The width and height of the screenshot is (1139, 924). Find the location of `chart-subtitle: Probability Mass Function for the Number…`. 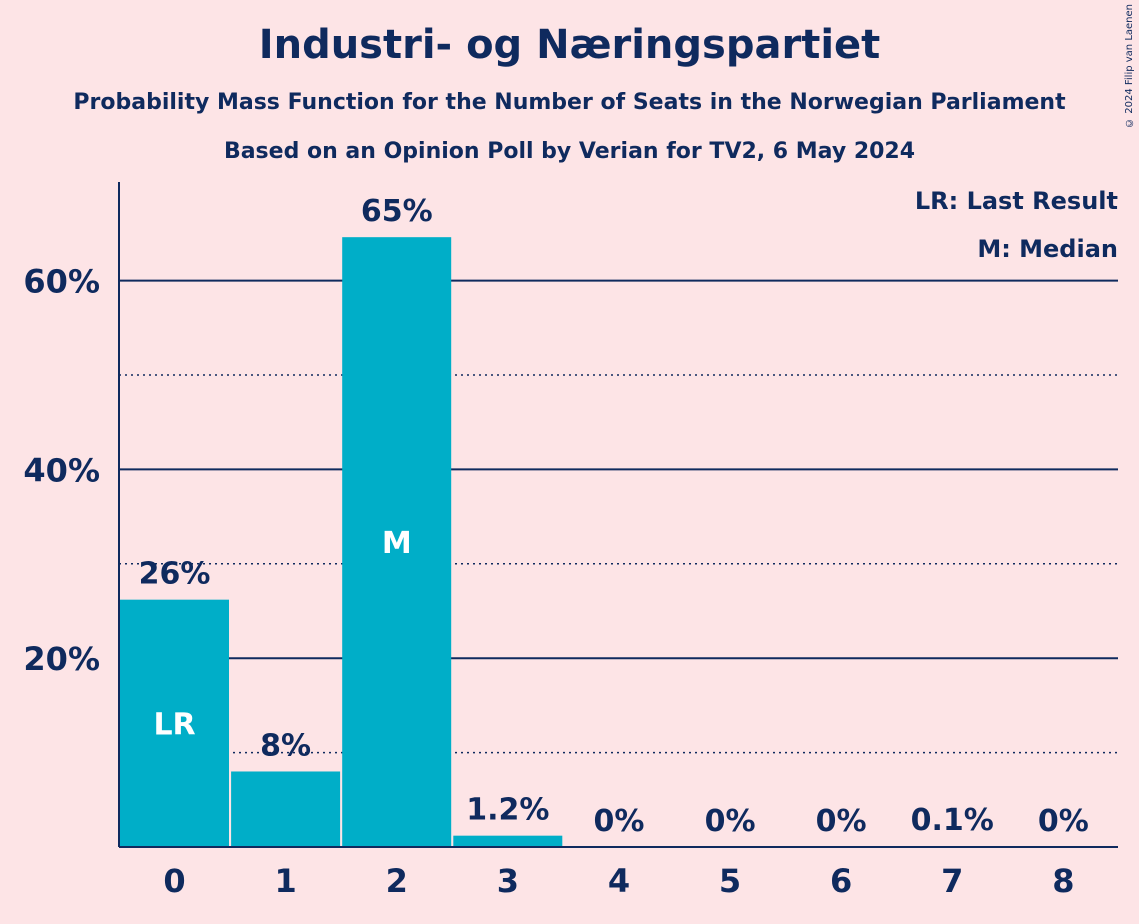

chart-subtitle: Probability Mass Function for the Number… is located at coordinates (569, 102).